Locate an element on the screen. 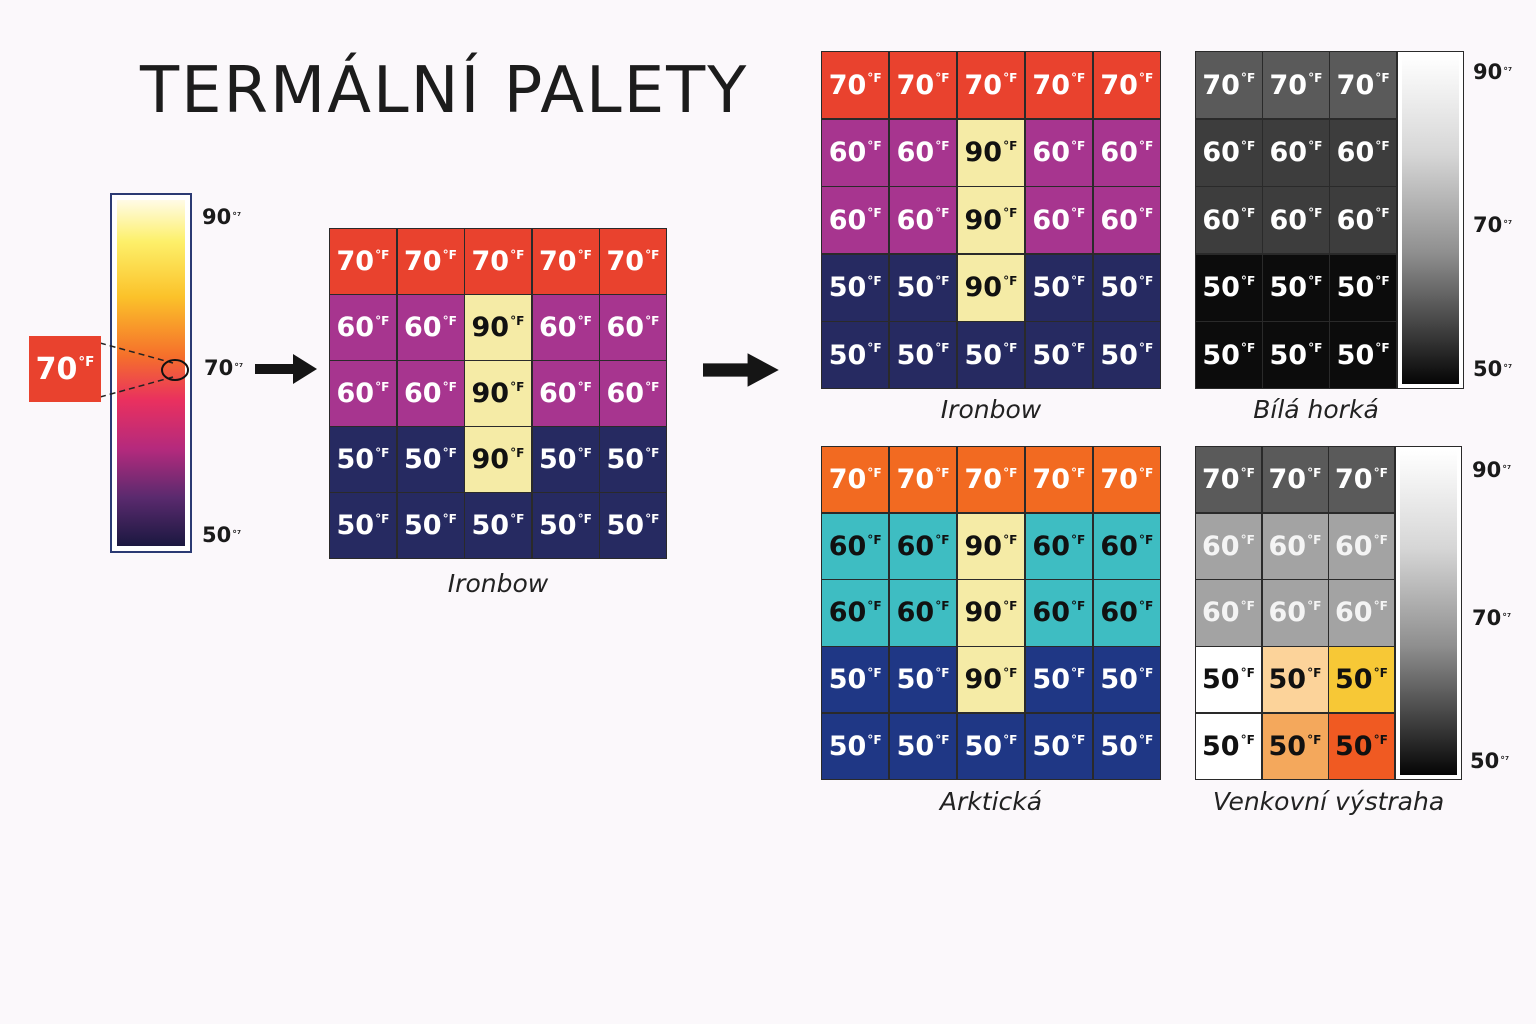 This screenshot has width=1536, height=1024. palette-caption-outdoor-alert: Venkovní výstraha is located at coordinates (1328, 801).